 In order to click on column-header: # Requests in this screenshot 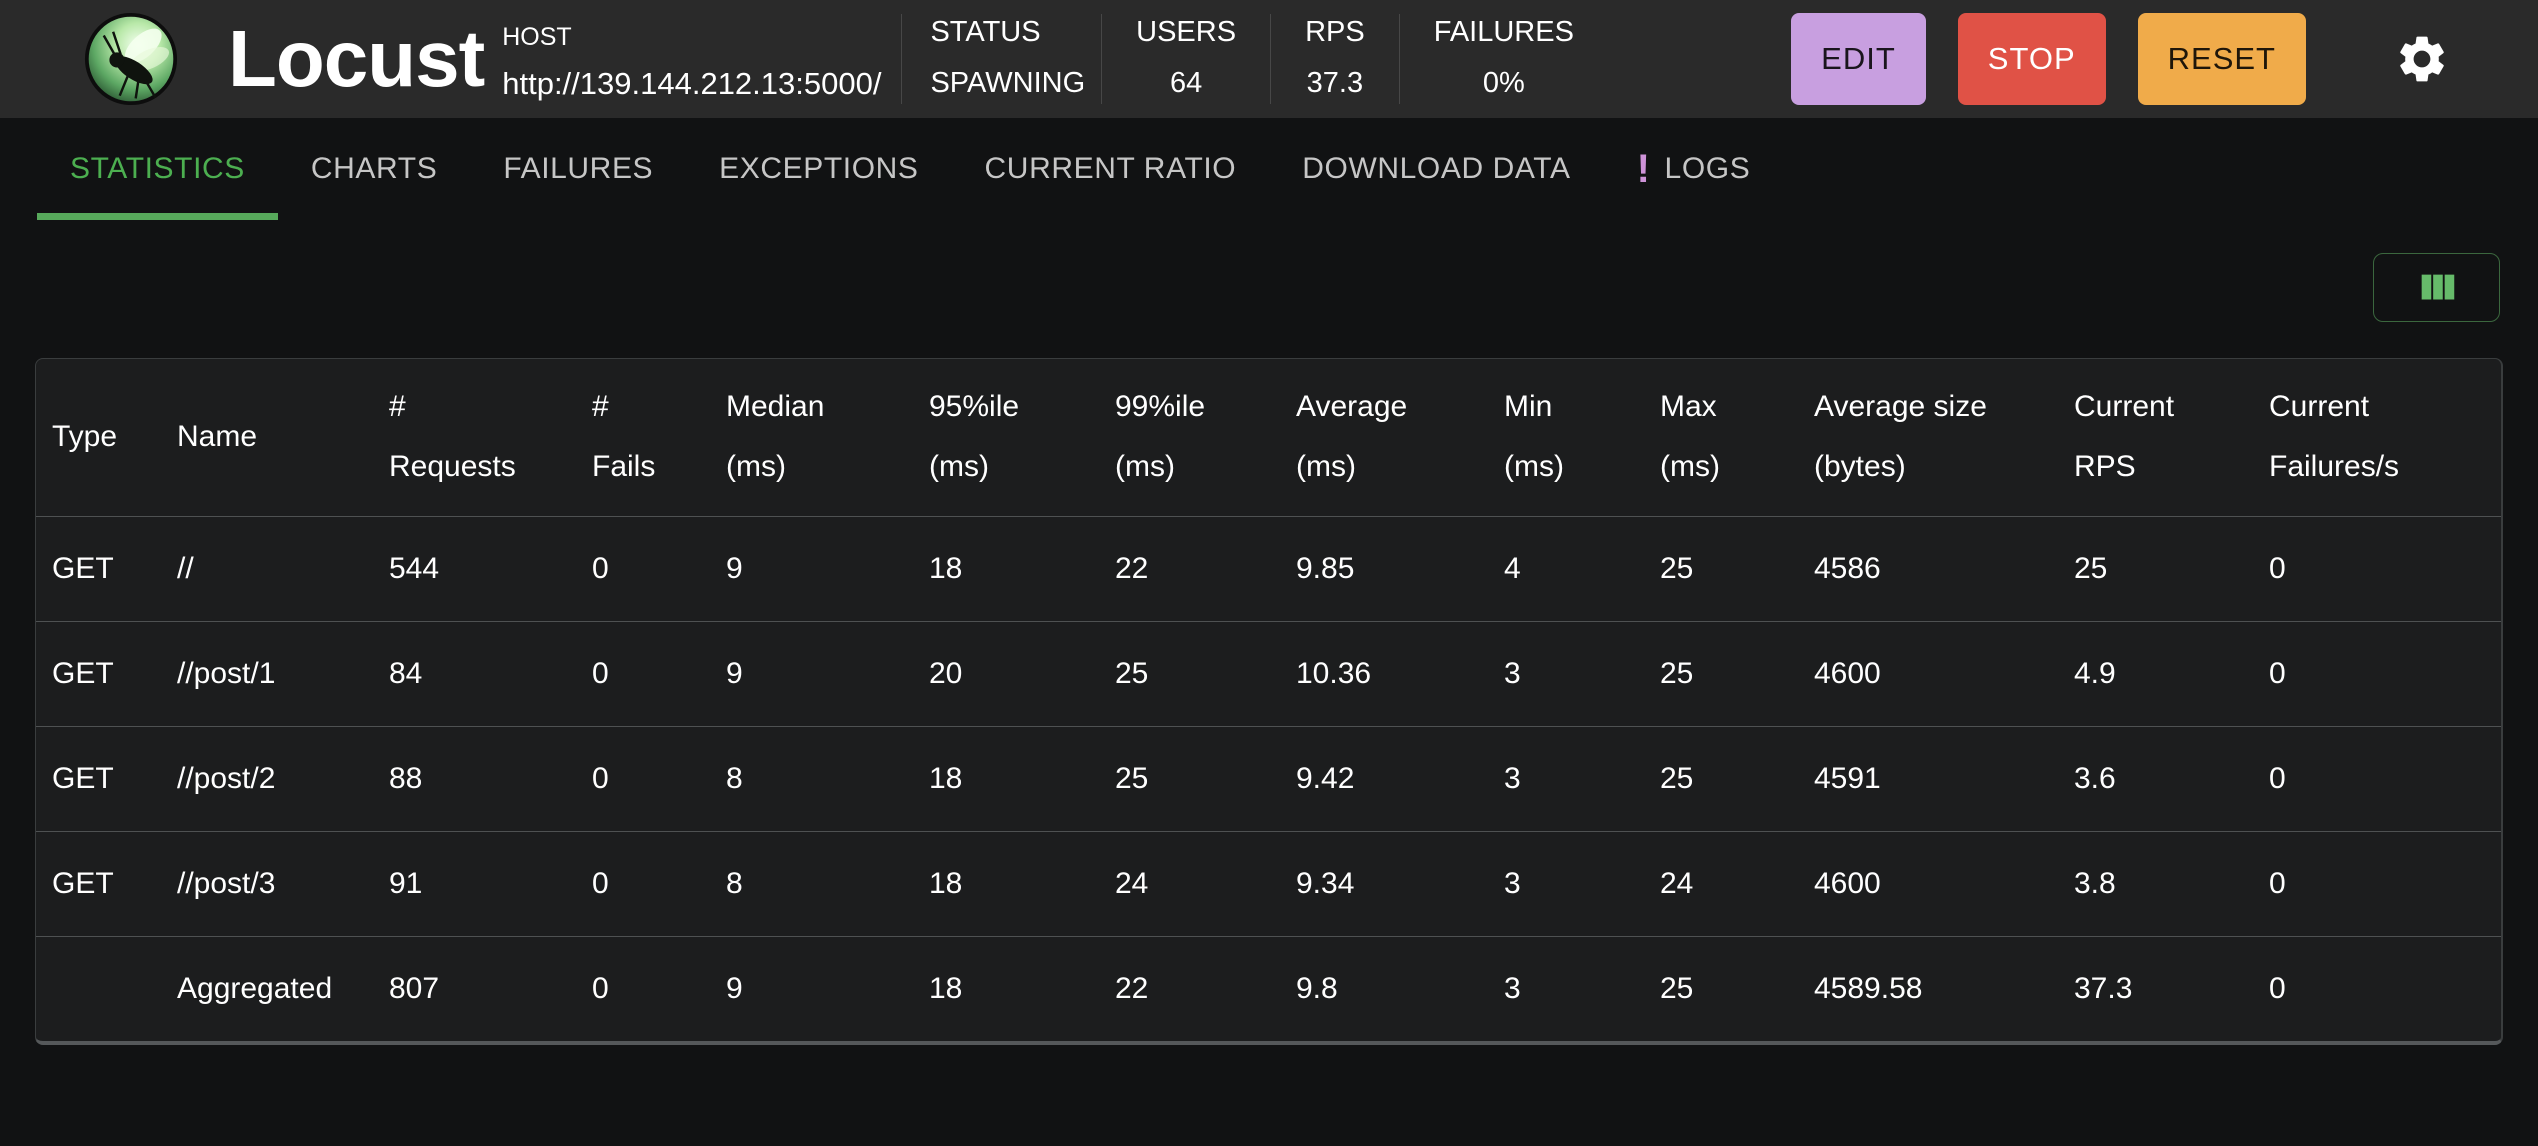, I will do `click(452, 437)`.